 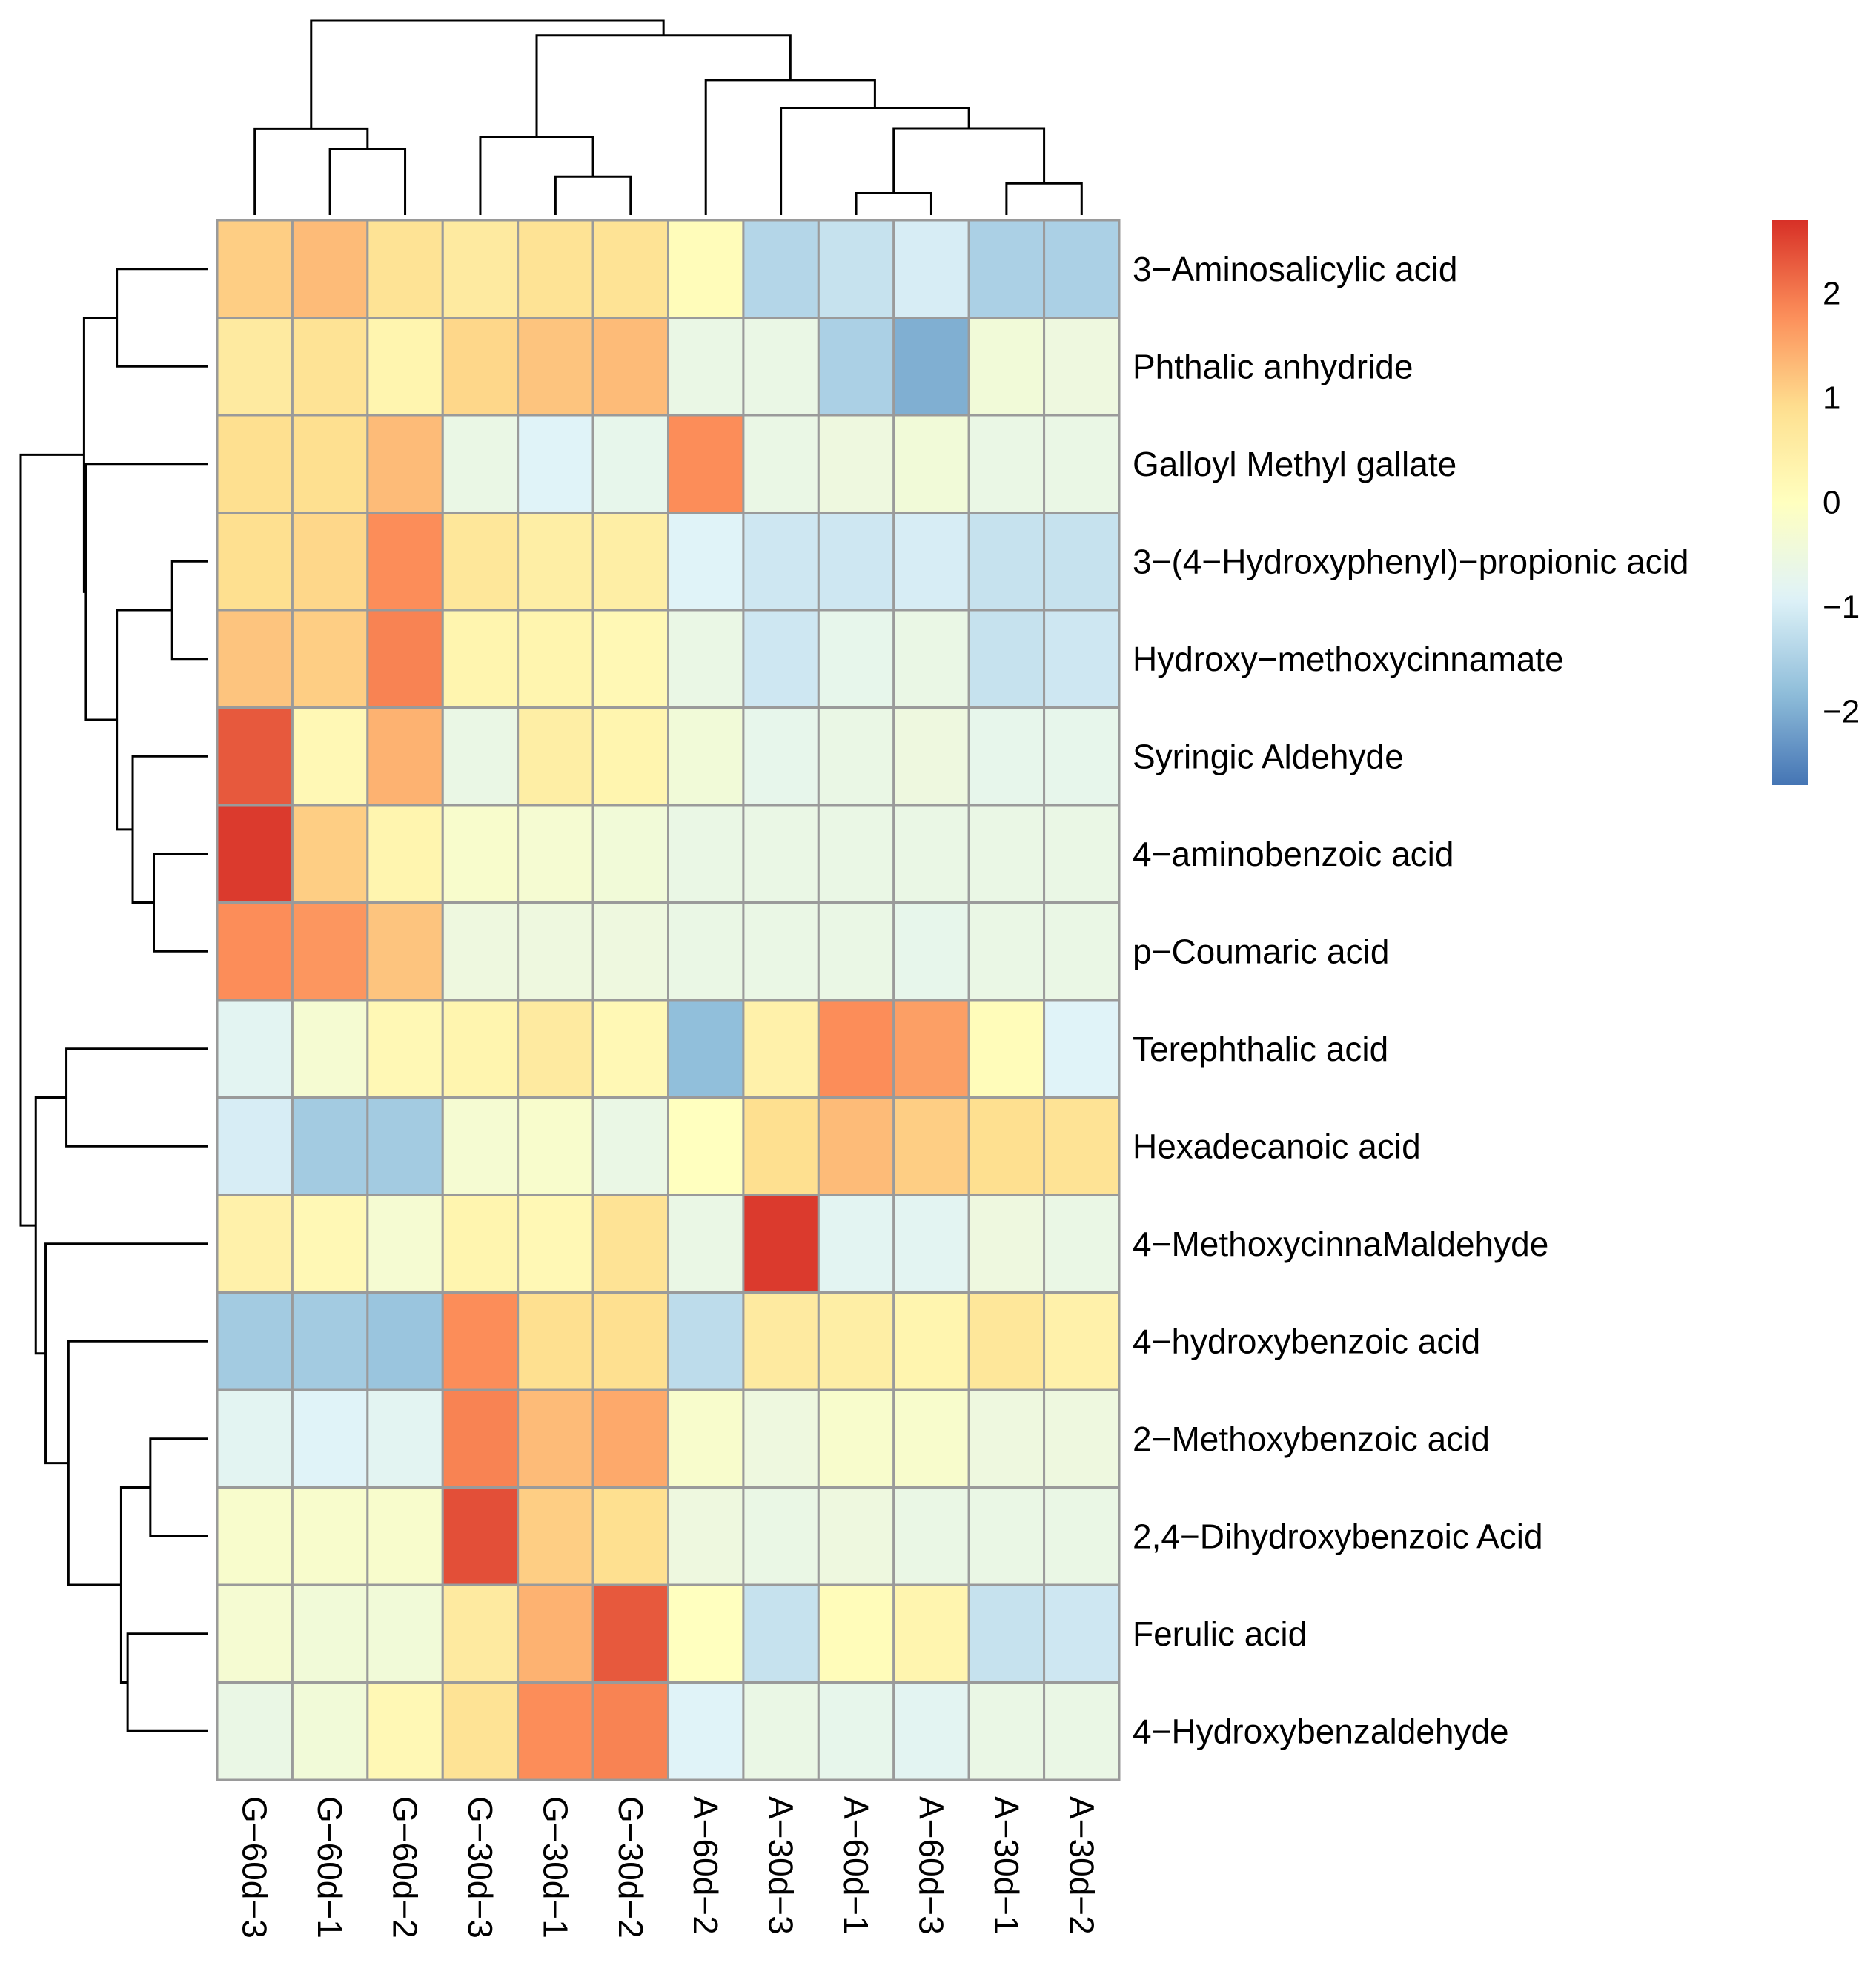 I want to click on row-label: Galloyl Methyl gallate, so click(x=1294, y=464).